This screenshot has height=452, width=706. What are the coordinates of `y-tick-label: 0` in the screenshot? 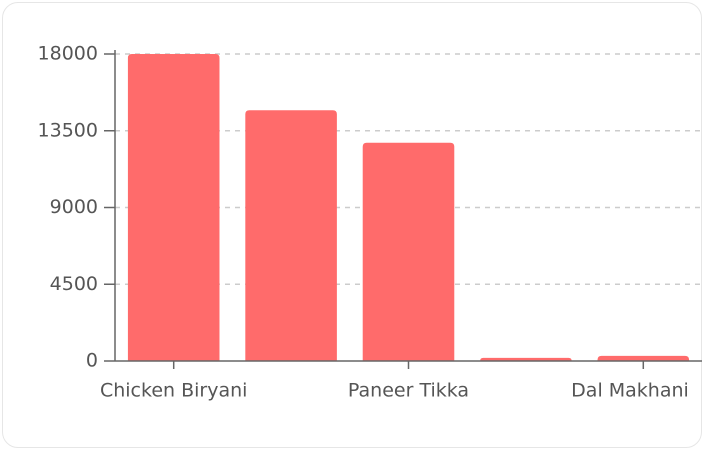 It's located at (92, 361).